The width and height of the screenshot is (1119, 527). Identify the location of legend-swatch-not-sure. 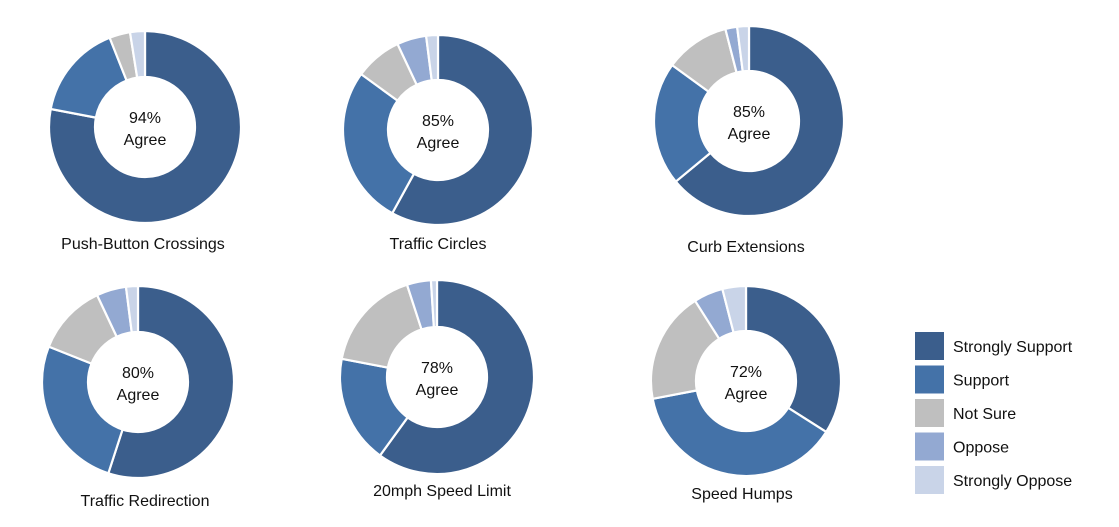
(929, 413).